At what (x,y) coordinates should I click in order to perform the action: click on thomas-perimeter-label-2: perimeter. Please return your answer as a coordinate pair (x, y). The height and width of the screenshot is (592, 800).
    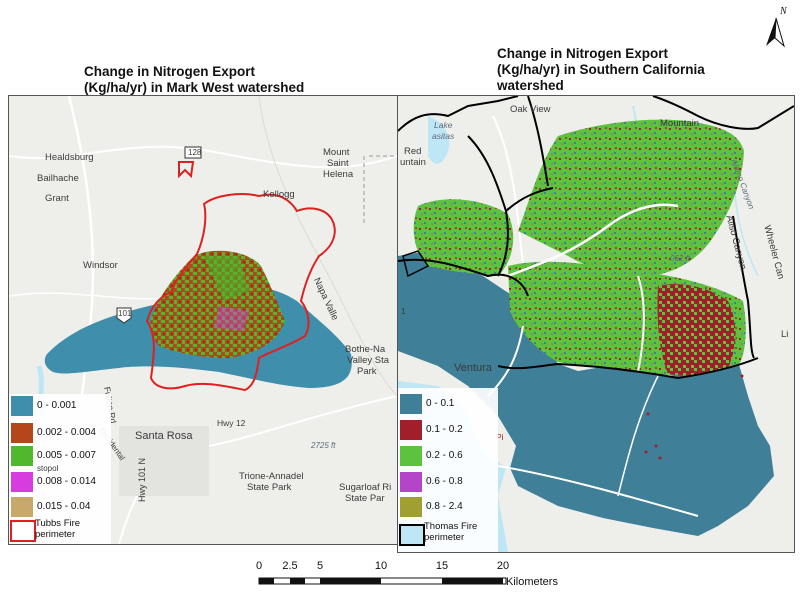
    Looking at the image, I should click on (444, 537).